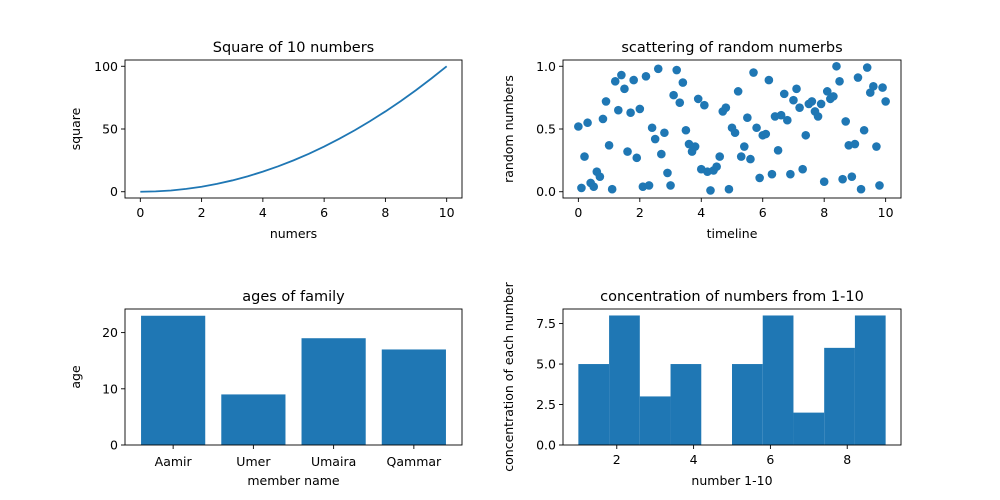 This screenshot has height=500, width=1000. Describe the element at coordinates (110, 332) in the screenshot. I see `y-tick-label: 20` at that location.